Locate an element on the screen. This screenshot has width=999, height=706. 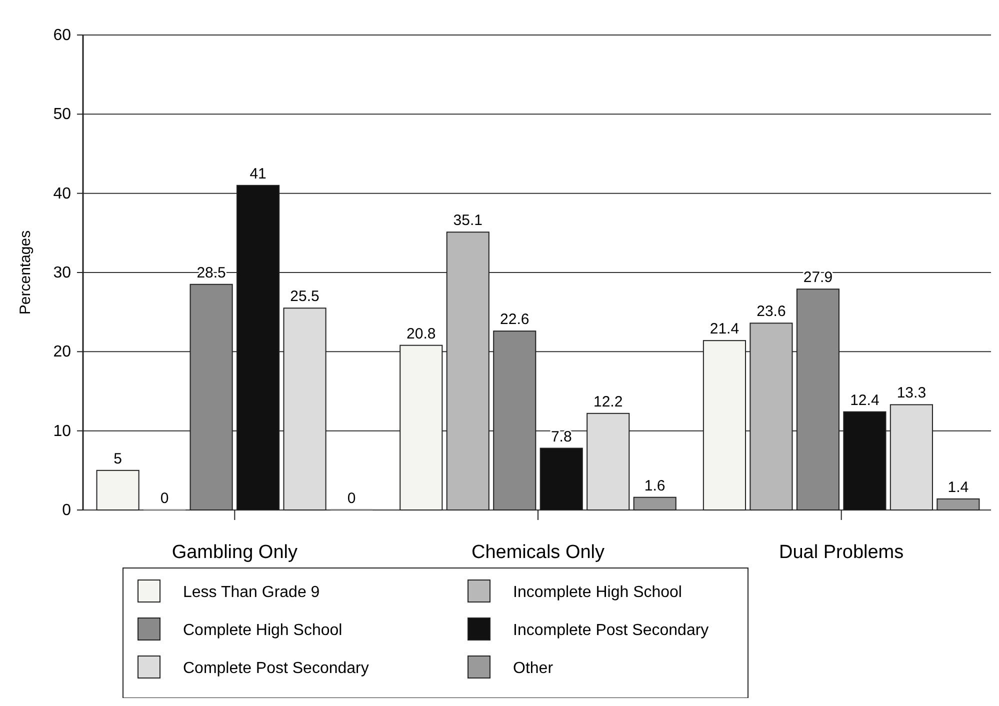
legend-label: Incomplete Post Secondary is located at coordinates (611, 630).